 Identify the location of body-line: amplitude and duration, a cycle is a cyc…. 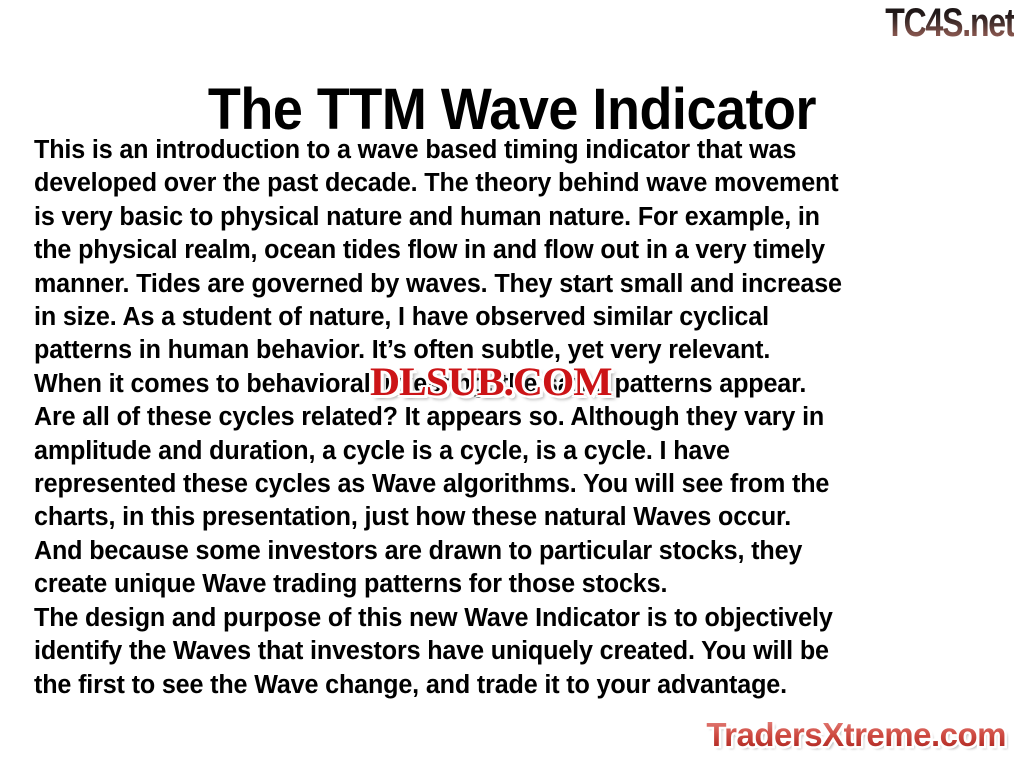
(382, 450).